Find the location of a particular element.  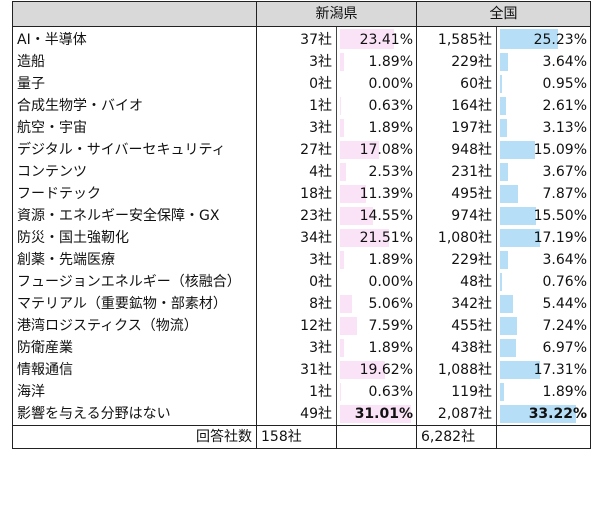

national-percent: 6.97% is located at coordinates (543, 348).